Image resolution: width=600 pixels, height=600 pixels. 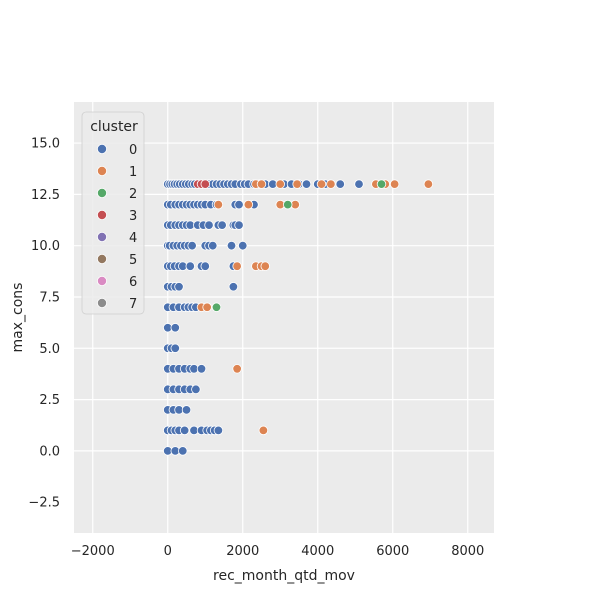 What do you see at coordinates (18, 318) in the screenshot?
I see `y-axis-label: max_cons` at bounding box center [18, 318].